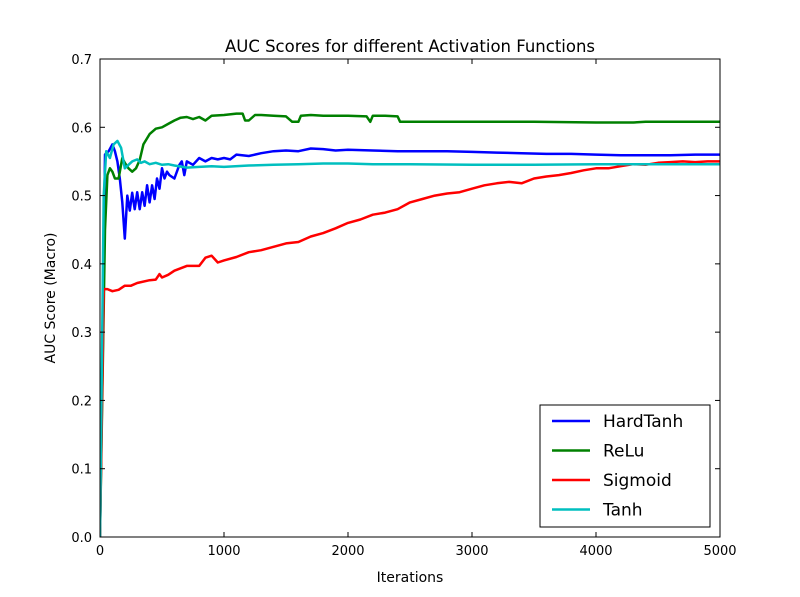  Describe the element at coordinates (100, 551) in the screenshot. I see `x-tick-label: 0` at that location.